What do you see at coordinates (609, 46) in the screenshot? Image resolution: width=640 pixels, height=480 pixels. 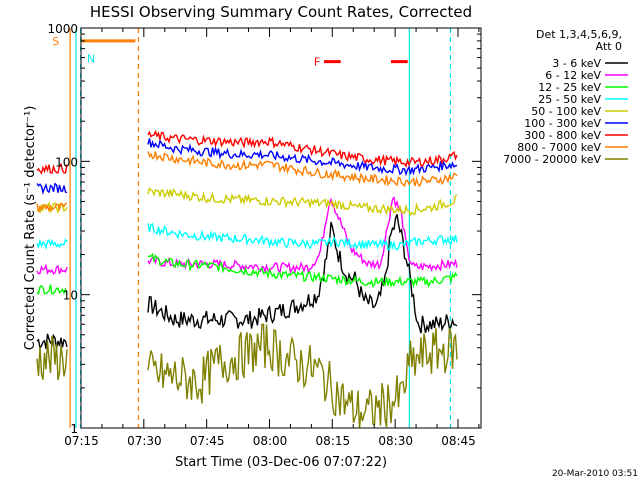 I see `legend-header-line-2: Att 0` at bounding box center [609, 46].